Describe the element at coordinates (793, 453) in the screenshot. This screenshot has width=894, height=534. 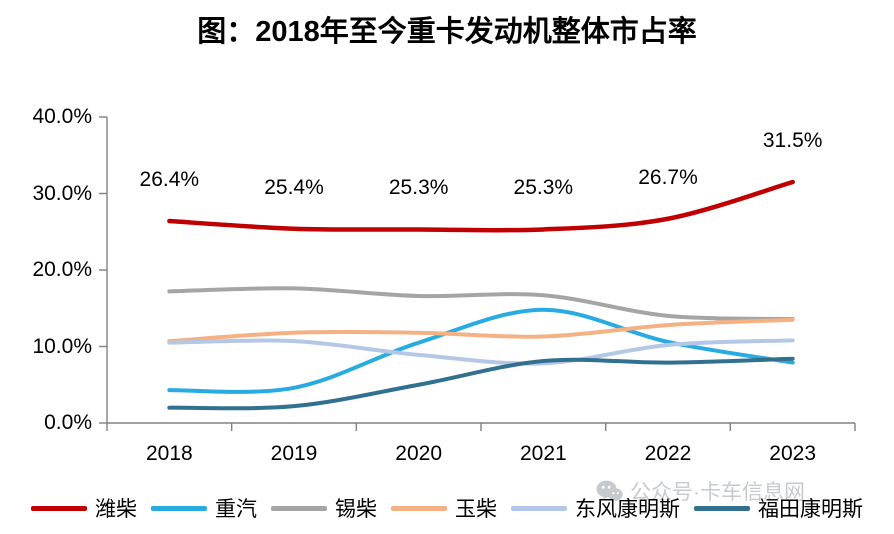
I see `x-axis-tick-label: 2023` at that location.